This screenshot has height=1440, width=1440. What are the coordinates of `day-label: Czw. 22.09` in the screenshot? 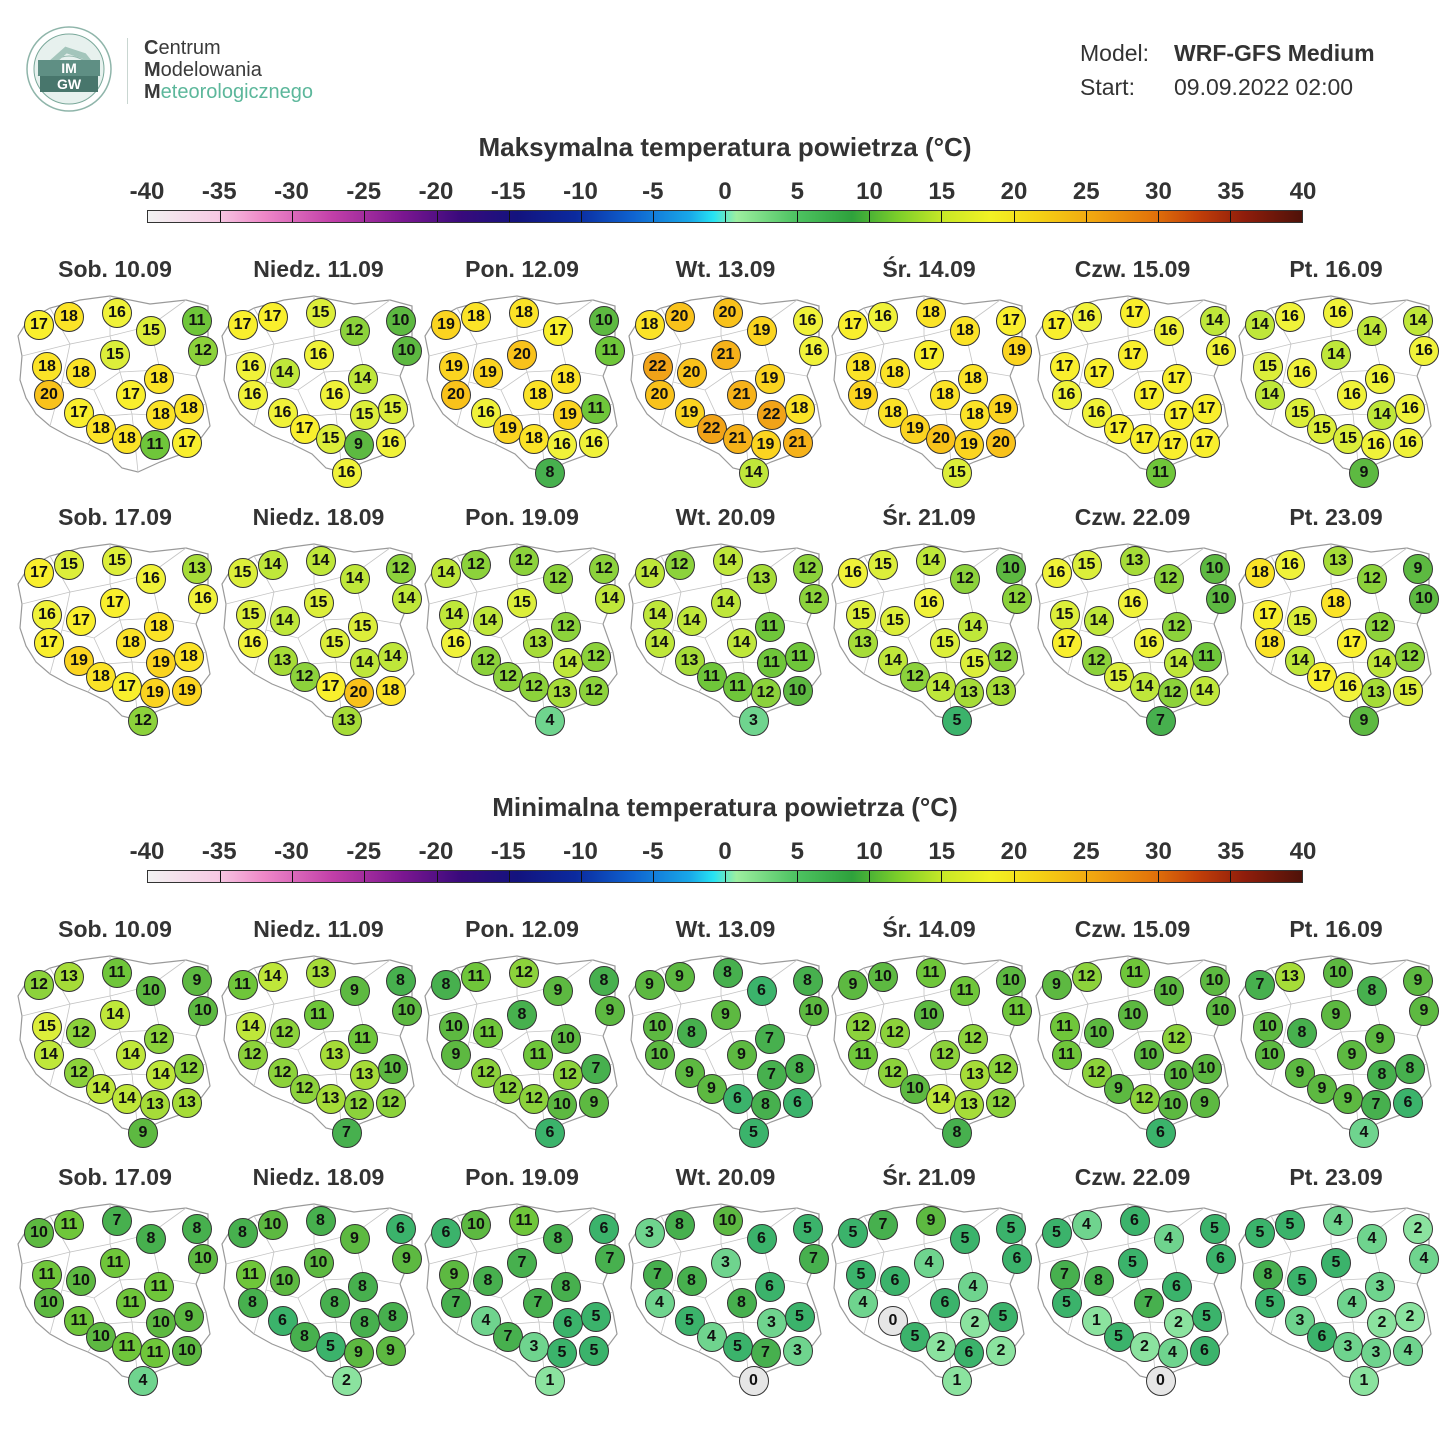 It's located at (1132, 517).